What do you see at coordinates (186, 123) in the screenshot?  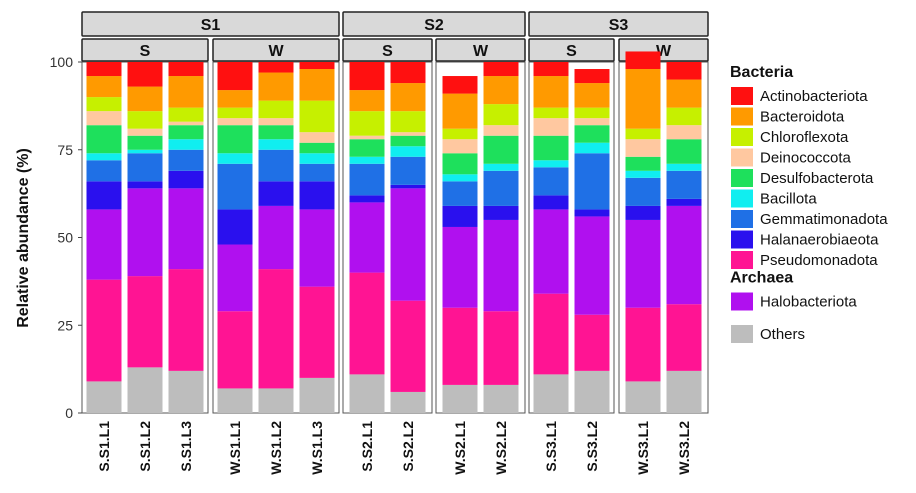 I see `bar-segment-s-s1-l3-deinococcota` at bounding box center [186, 123].